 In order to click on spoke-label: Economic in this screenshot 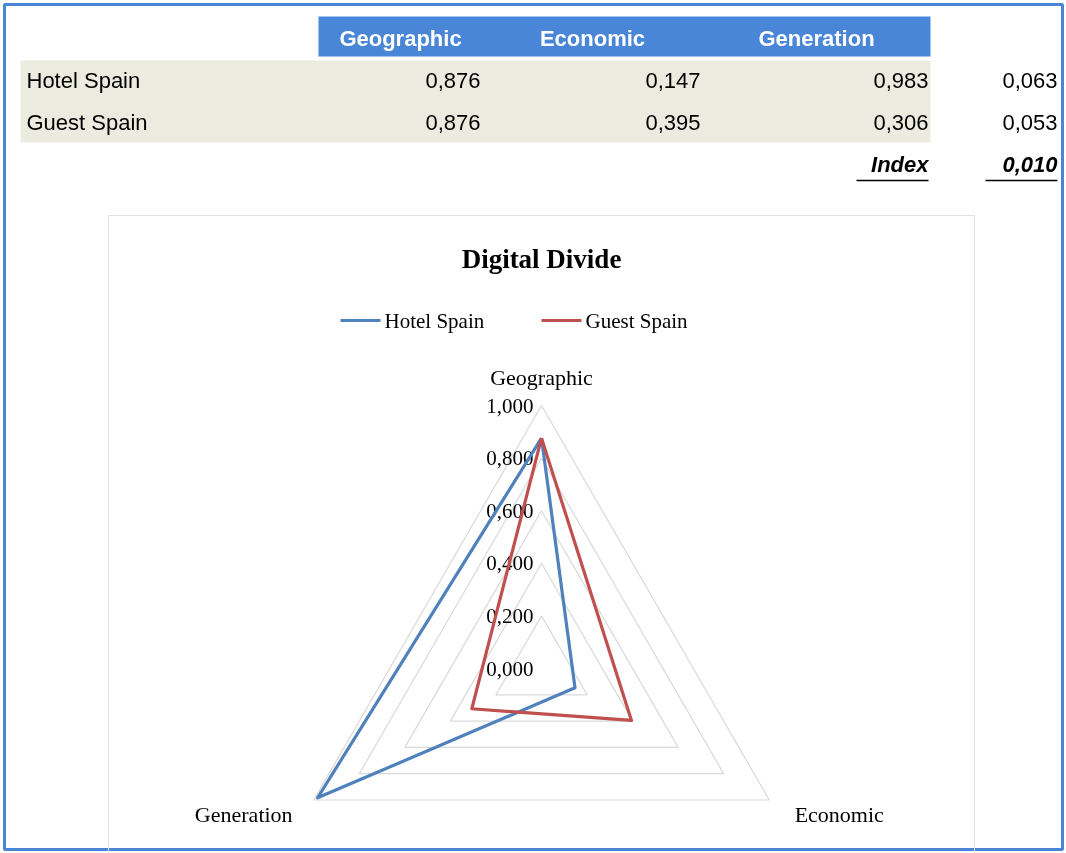, I will do `click(839, 814)`.